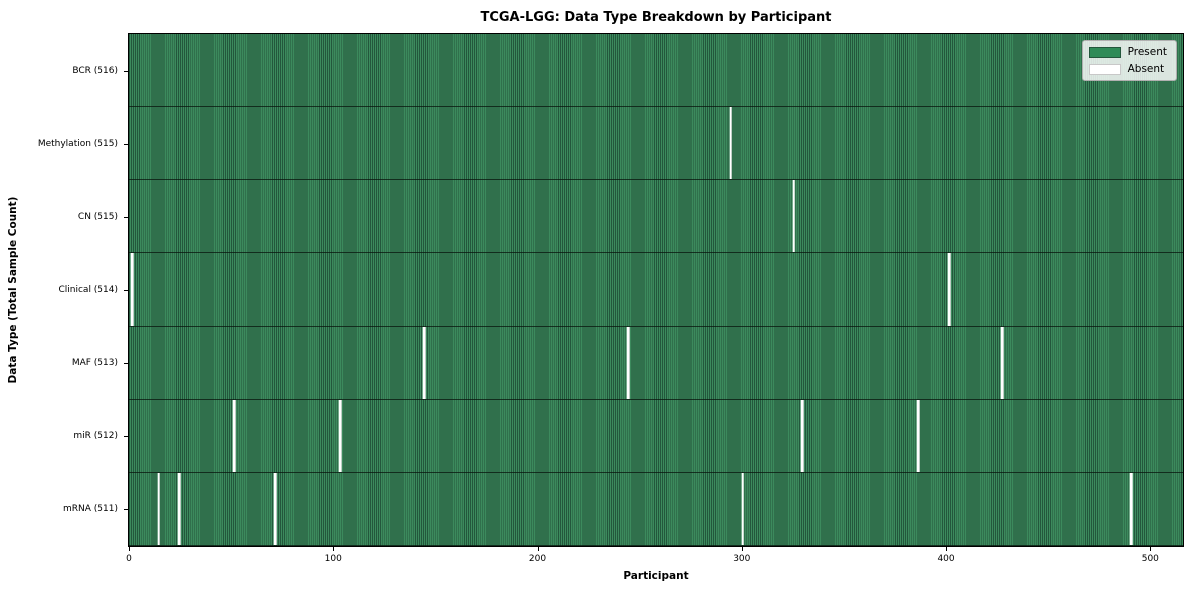 Image resolution: width=1200 pixels, height=600 pixels. I want to click on heatmap-row-Methylation, so click(656, 144).